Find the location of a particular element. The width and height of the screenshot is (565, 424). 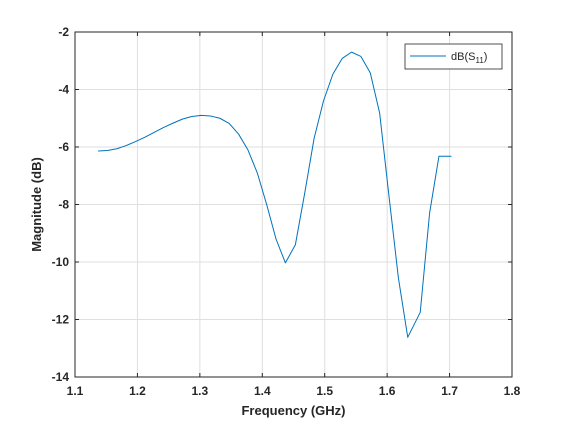

y-tick-label: -12 is located at coordinates (61, 320).